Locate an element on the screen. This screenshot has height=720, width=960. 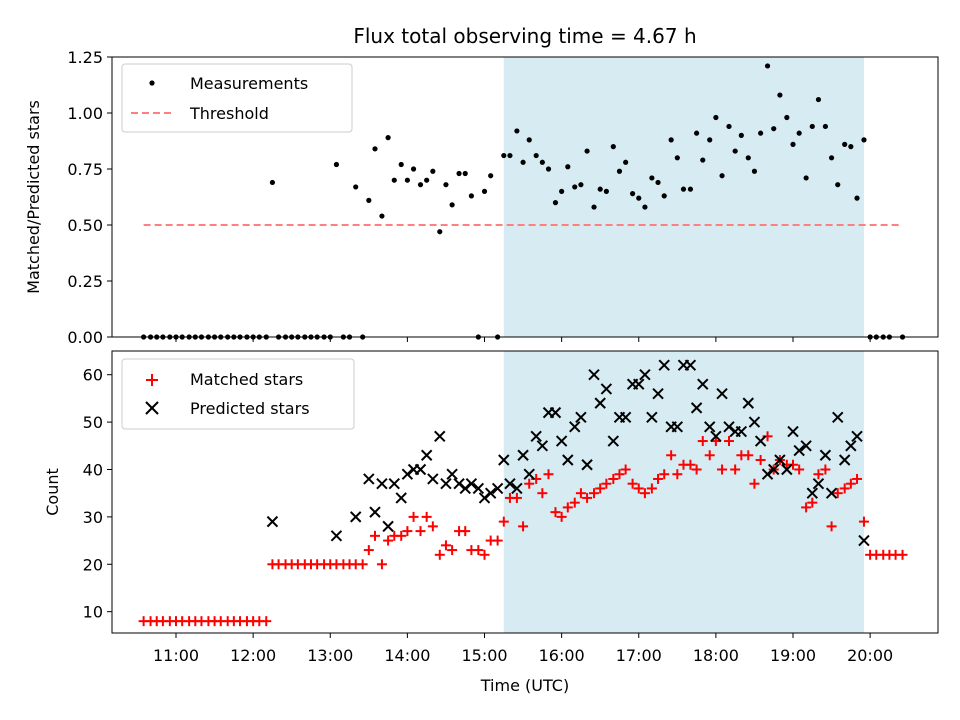
x-tick-label: 19:00 is located at coordinates (793, 655).